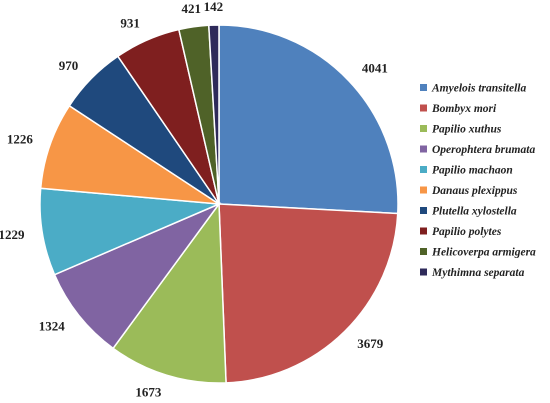 This screenshot has width=550, height=403. I want to click on legend-swatch-papilio-machaon, so click(423, 169).